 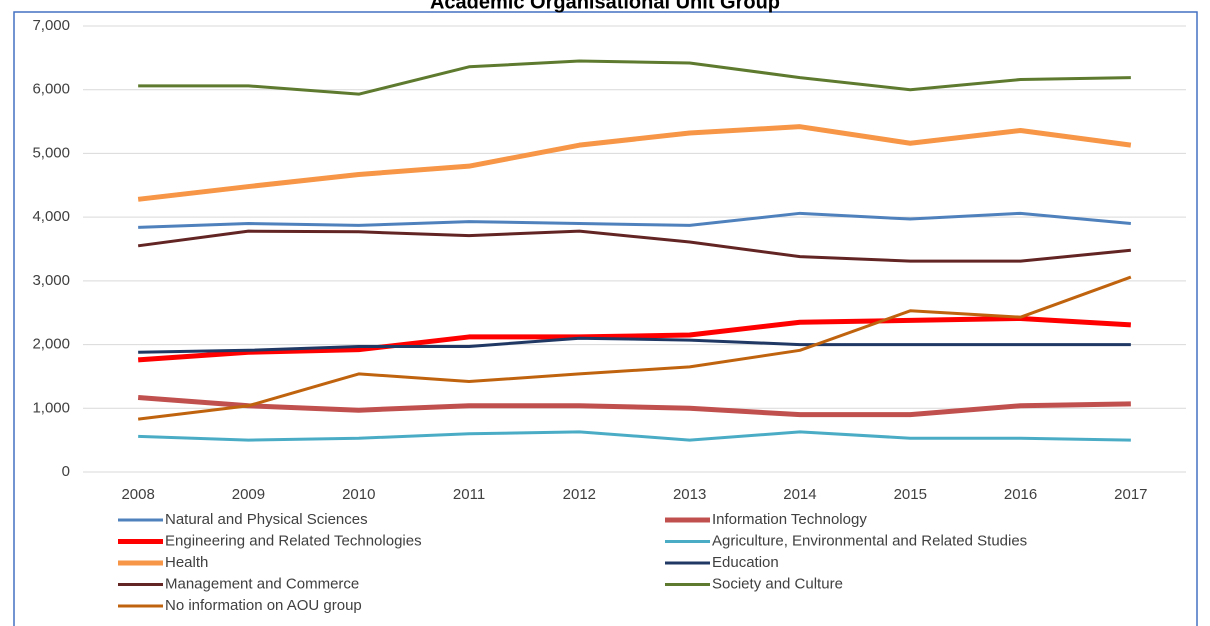 I want to click on y-tick-label: 0, so click(x=66, y=471).